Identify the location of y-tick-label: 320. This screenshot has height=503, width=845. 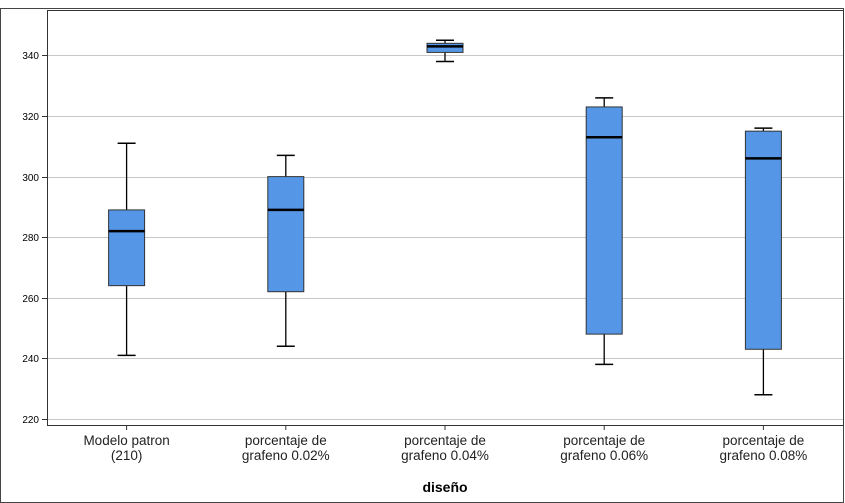
(30, 117).